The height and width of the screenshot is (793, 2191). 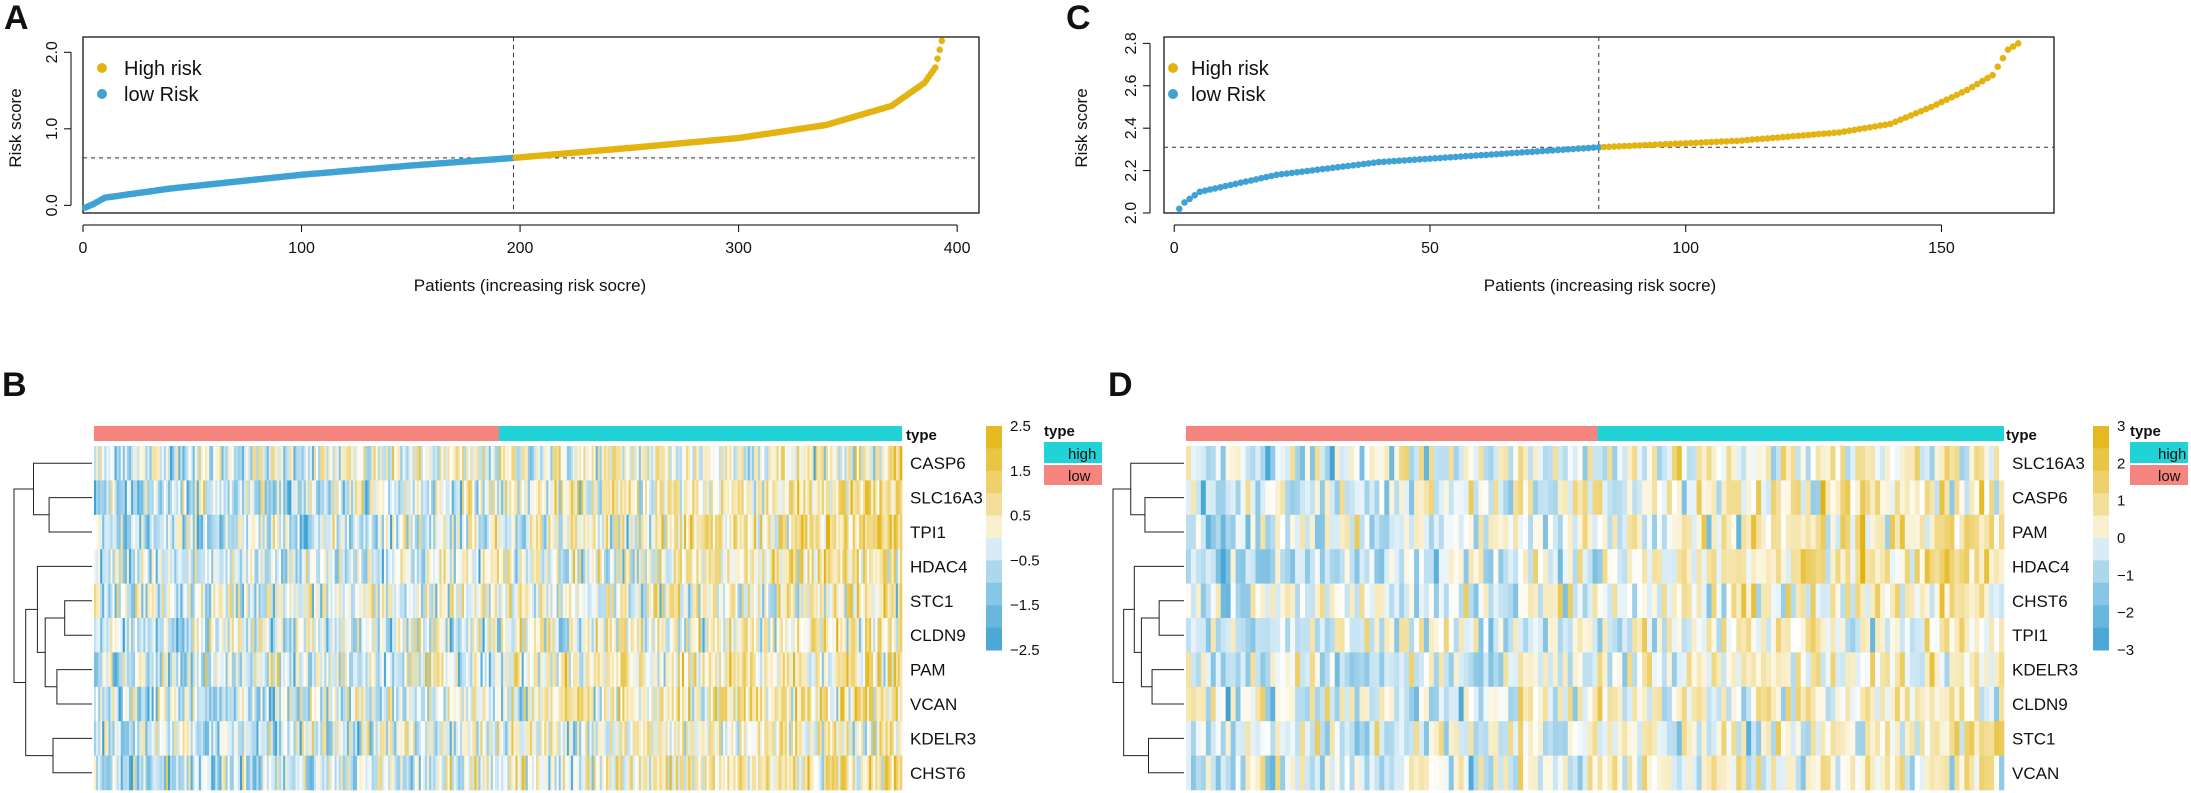 What do you see at coordinates (1131, 128) in the screenshot?
I see `y-tick-label: 2.4` at bounding box center [1131, 128].